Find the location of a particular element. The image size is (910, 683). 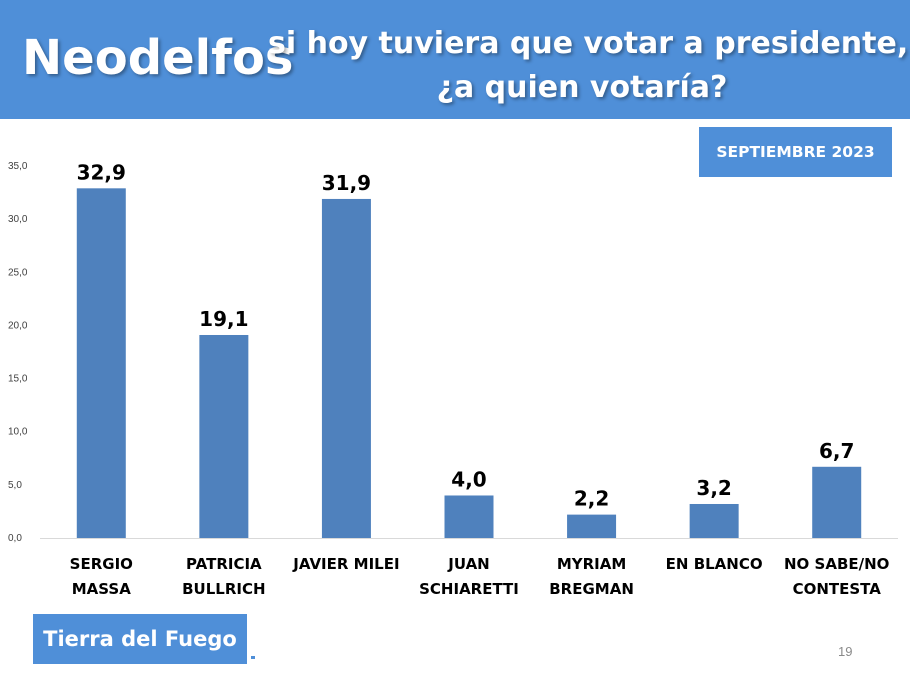

region-badge: Tierra del Fuego is located at coordinates (140, 639).